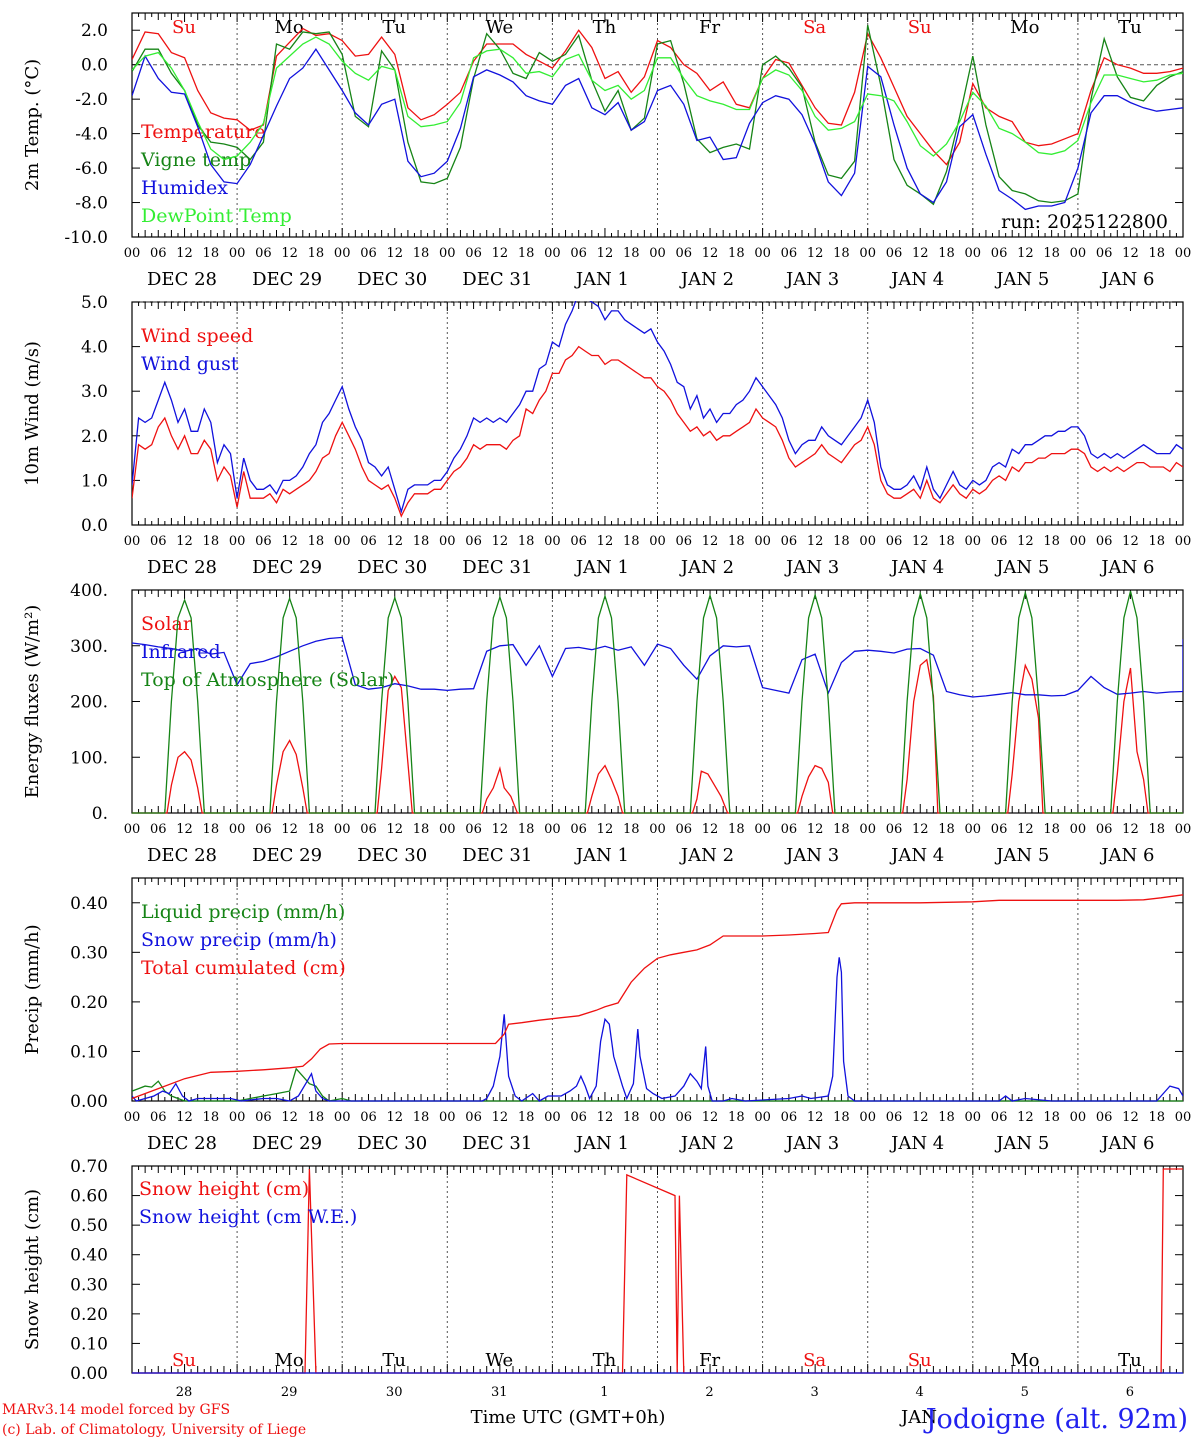 The image size is (1194, 1440). Describe the element at coordinates (499, 27) in the screenshot. I see `weekday-label: We` at that location.